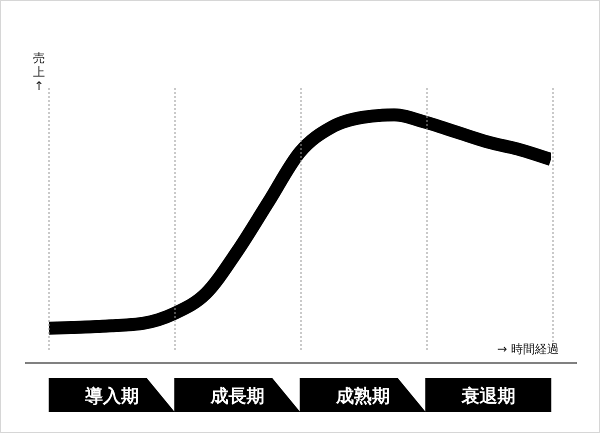  Describe the element at coordinates (528, 349) in the screenshot. I see `x-axis-title: → 時間経過` at that location.